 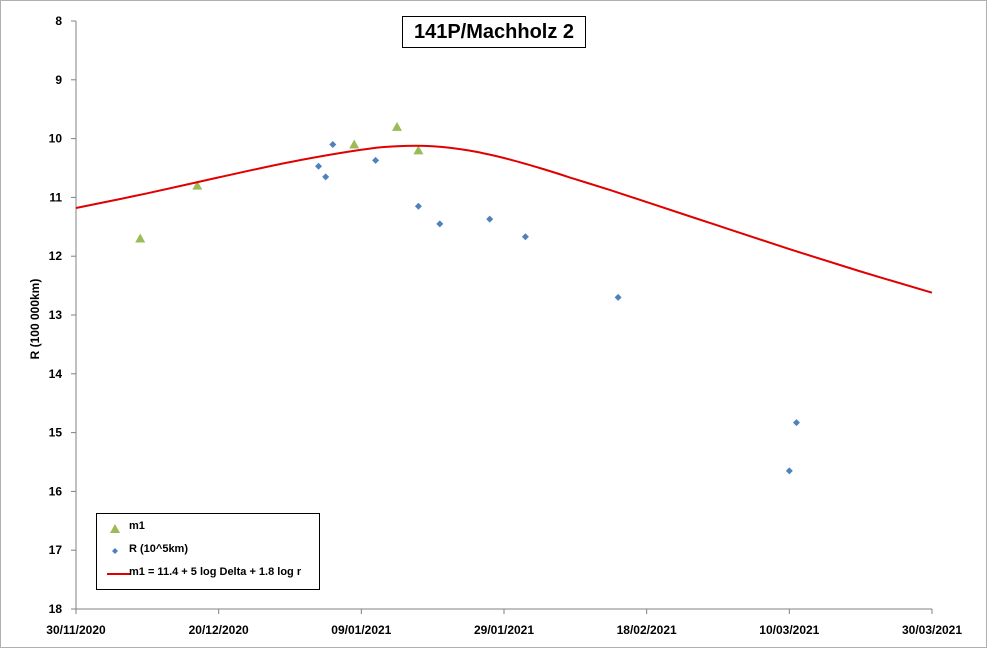 I want to click on x-tick-label: 20/12/2020, so click(x=219, y=630).